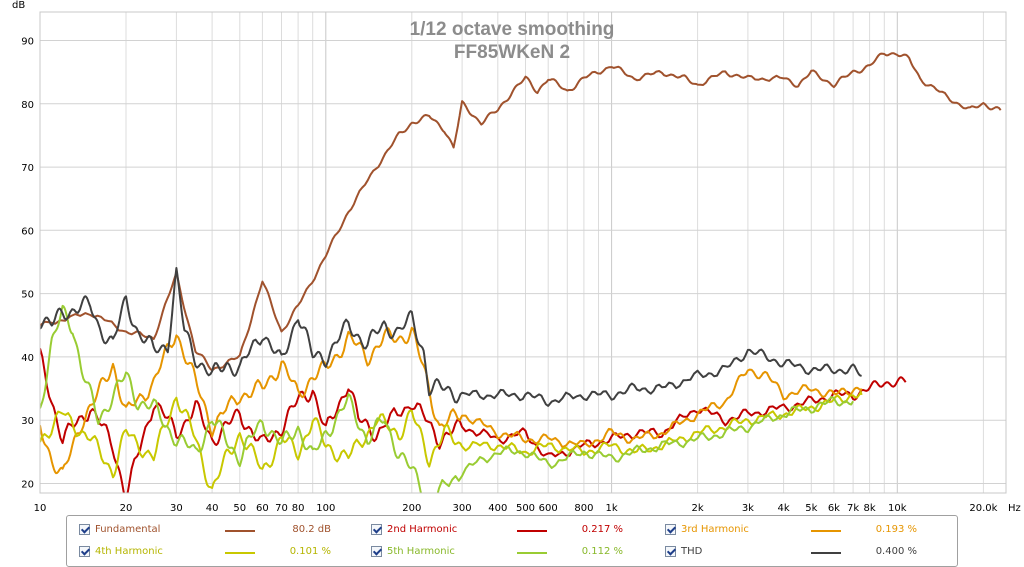 This screenshot has height=567, width=1024. Describe the element at coordinates (311, 529) in the screenshot. I see `legend-value: 80.2 dB` at that location.